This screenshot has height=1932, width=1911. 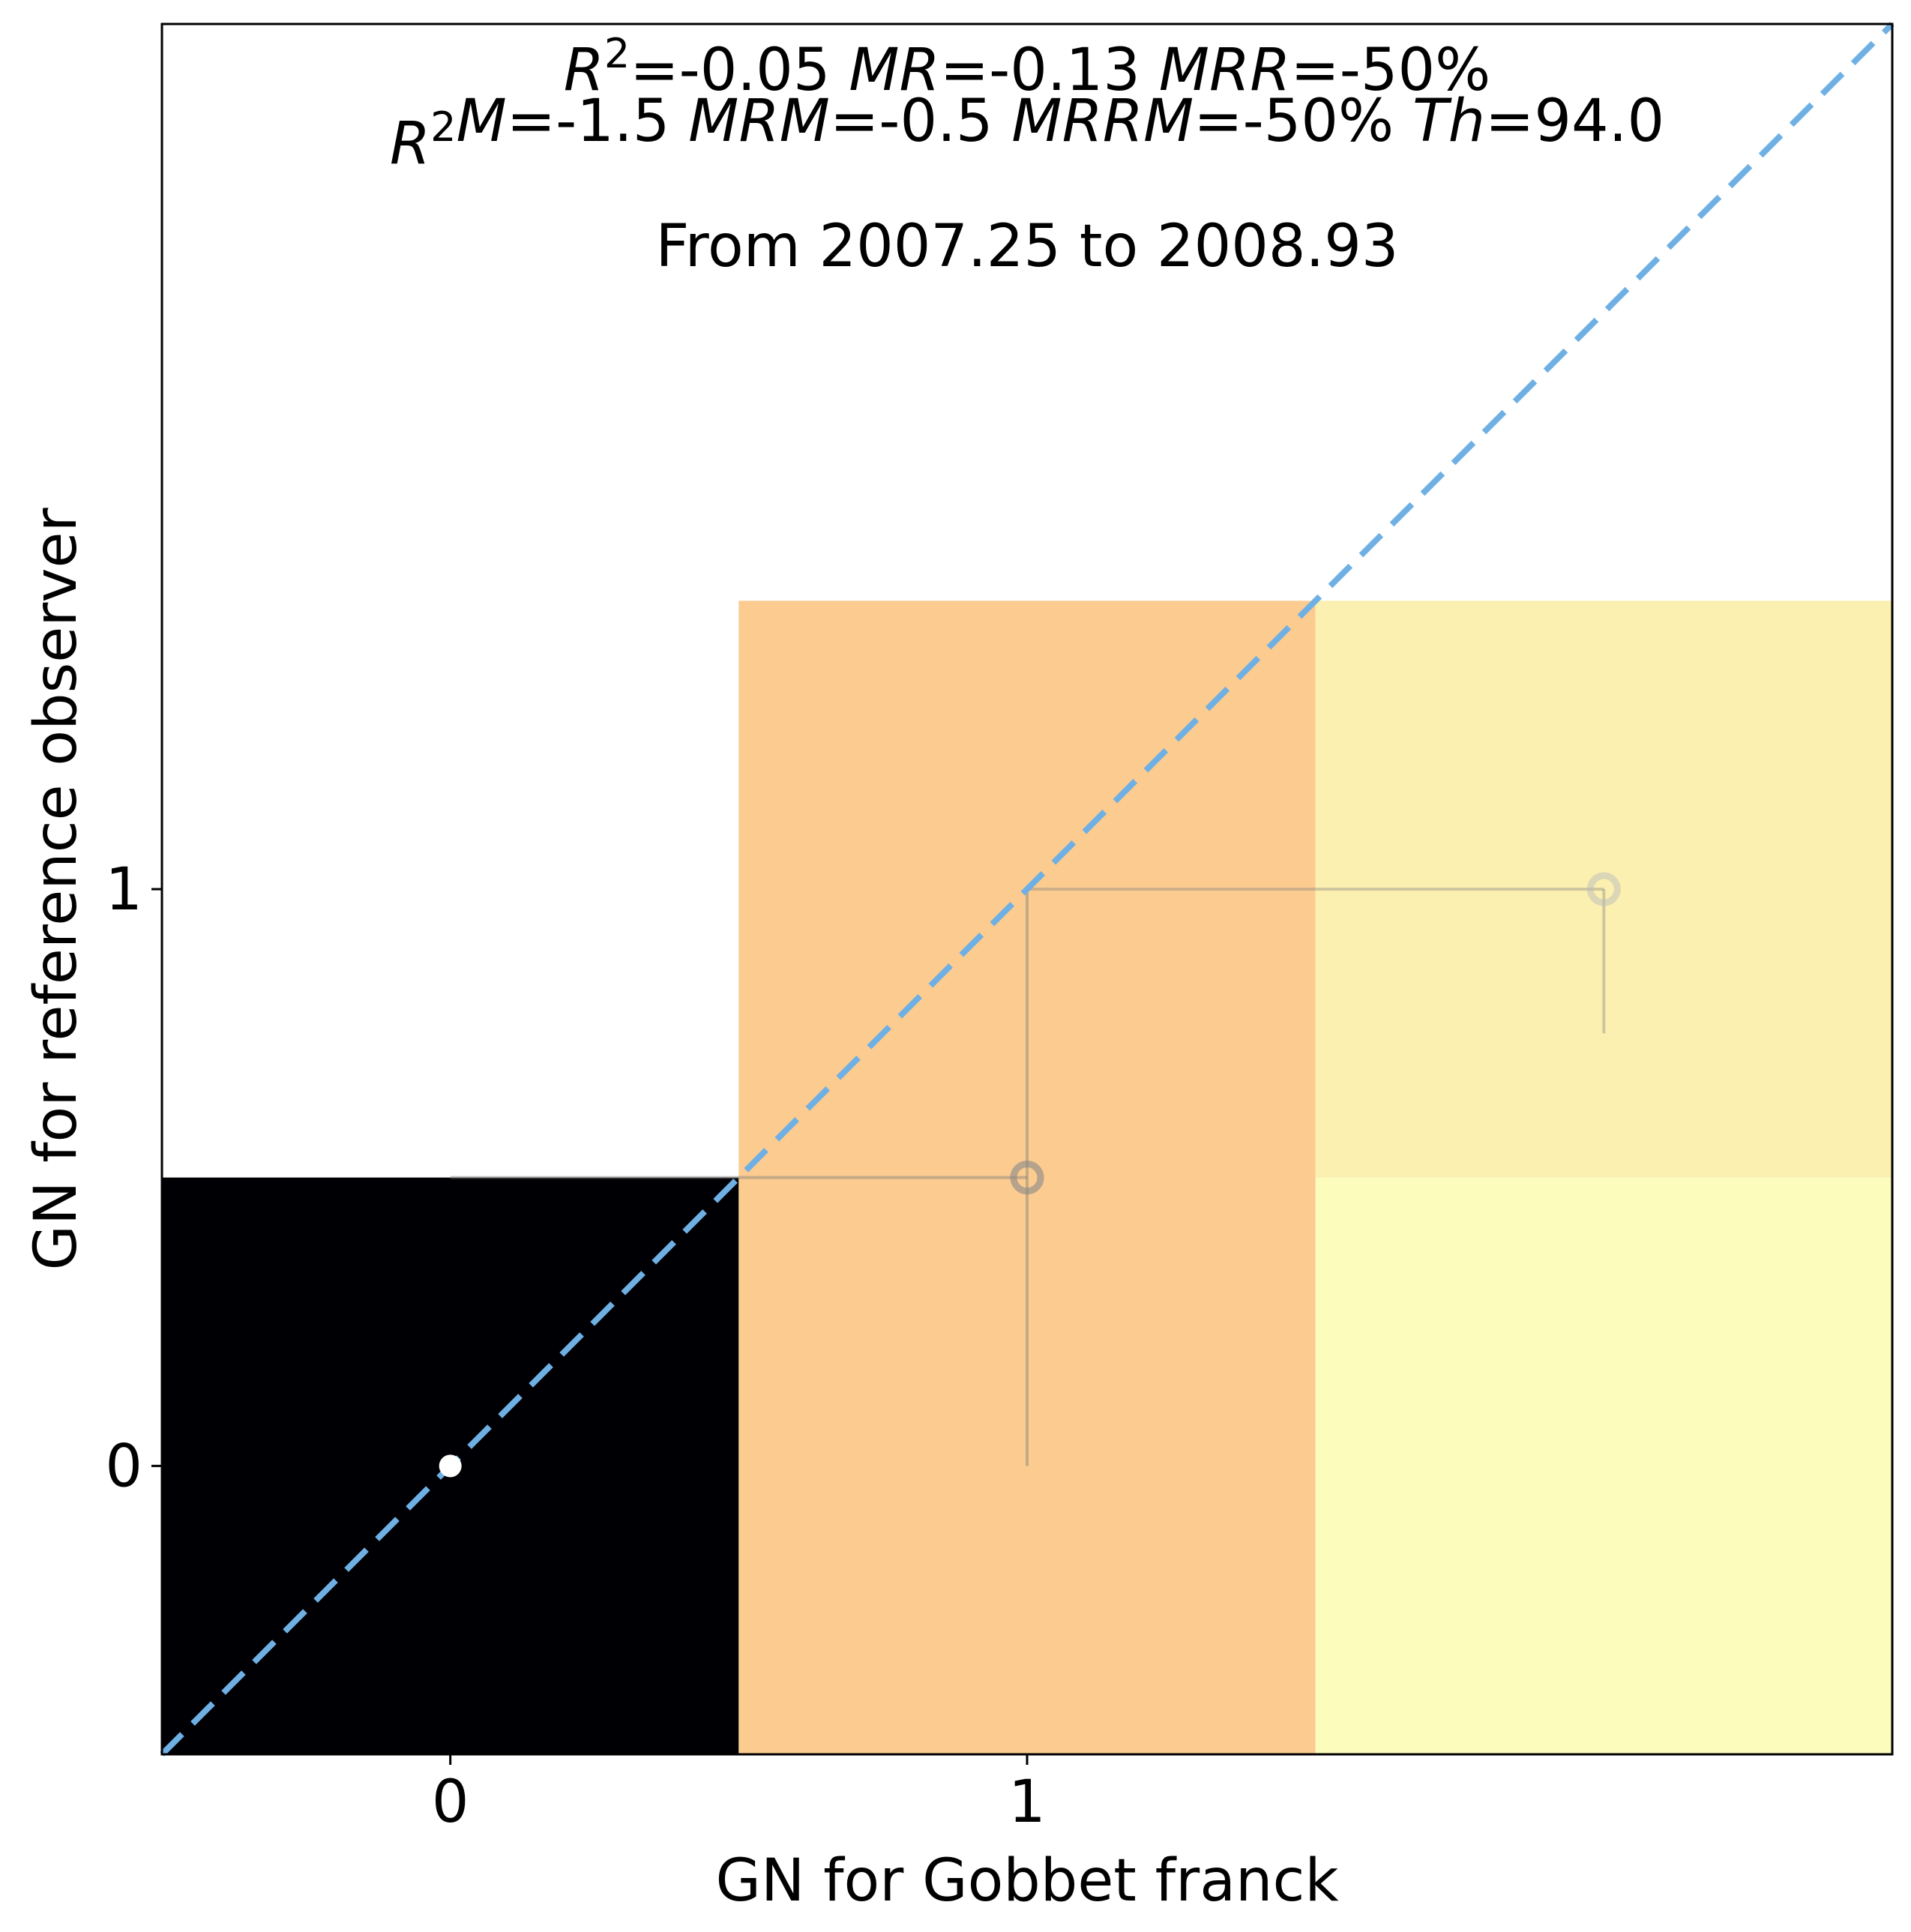 I want to click on title-line-1: R2M=-1.5 MRM=-0.5 MRRM=-50% Th=94.0, so click(x=1027, y=133).